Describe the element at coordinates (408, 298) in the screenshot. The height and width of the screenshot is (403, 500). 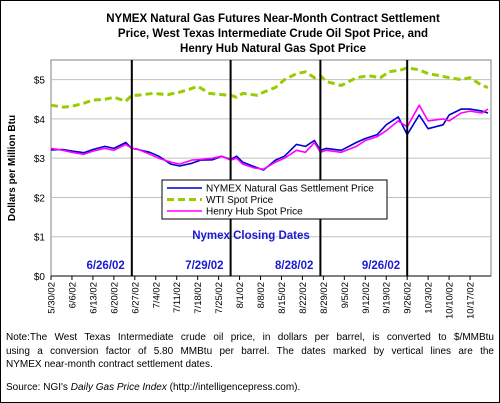
I see `x-tick-label: 9/26/02` at that location.